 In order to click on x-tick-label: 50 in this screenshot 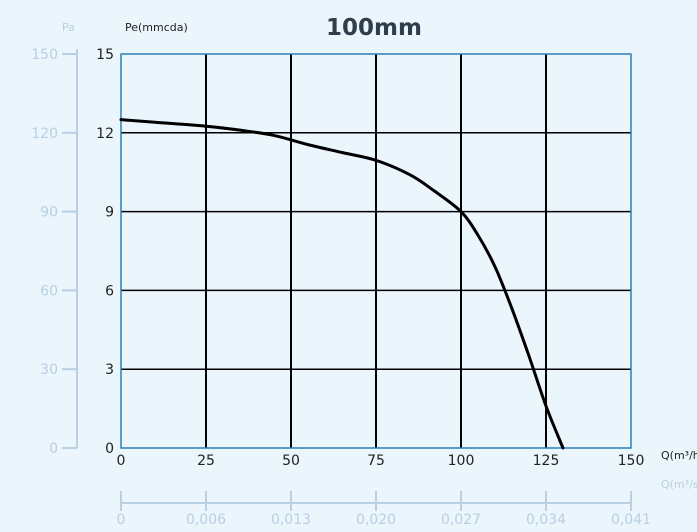, I will do `click(291, 461)`.